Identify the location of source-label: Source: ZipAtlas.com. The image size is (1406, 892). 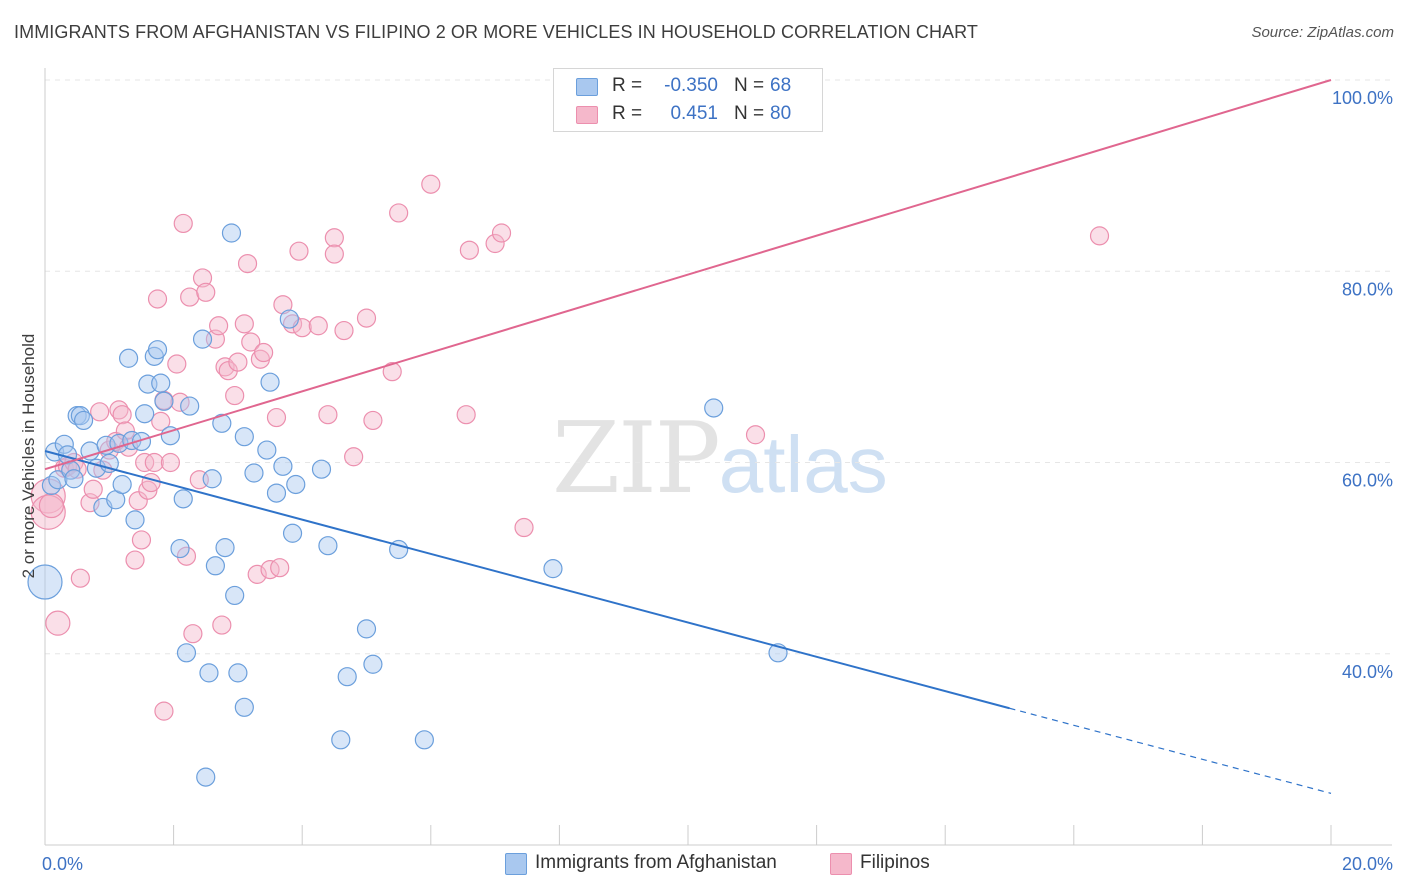
(1322, 32).